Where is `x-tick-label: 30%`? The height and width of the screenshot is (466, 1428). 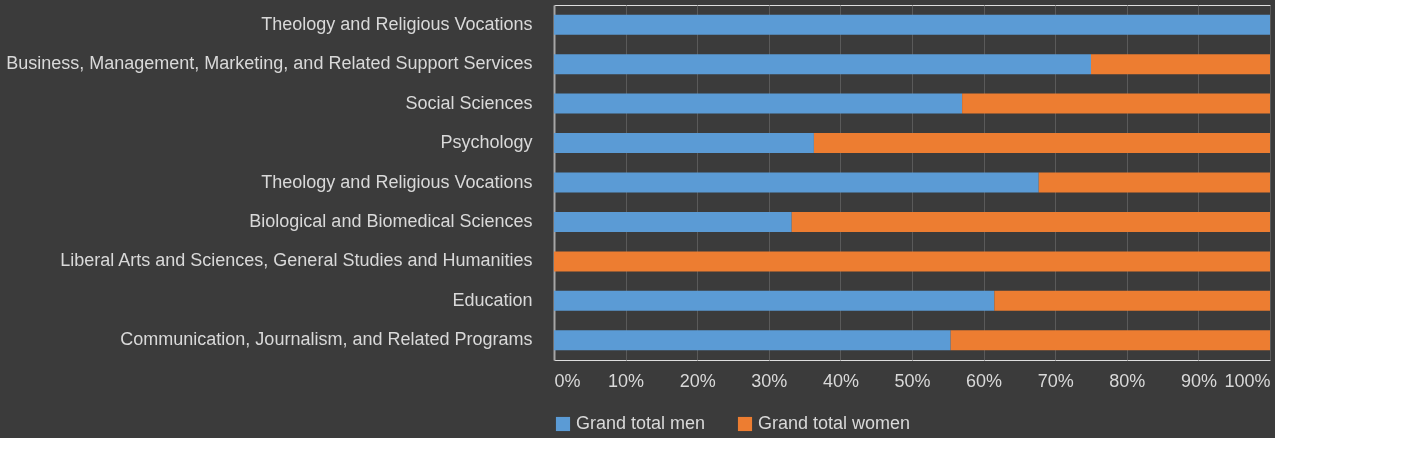 x-tick-label: 30% is located at coordinates (769, 380).